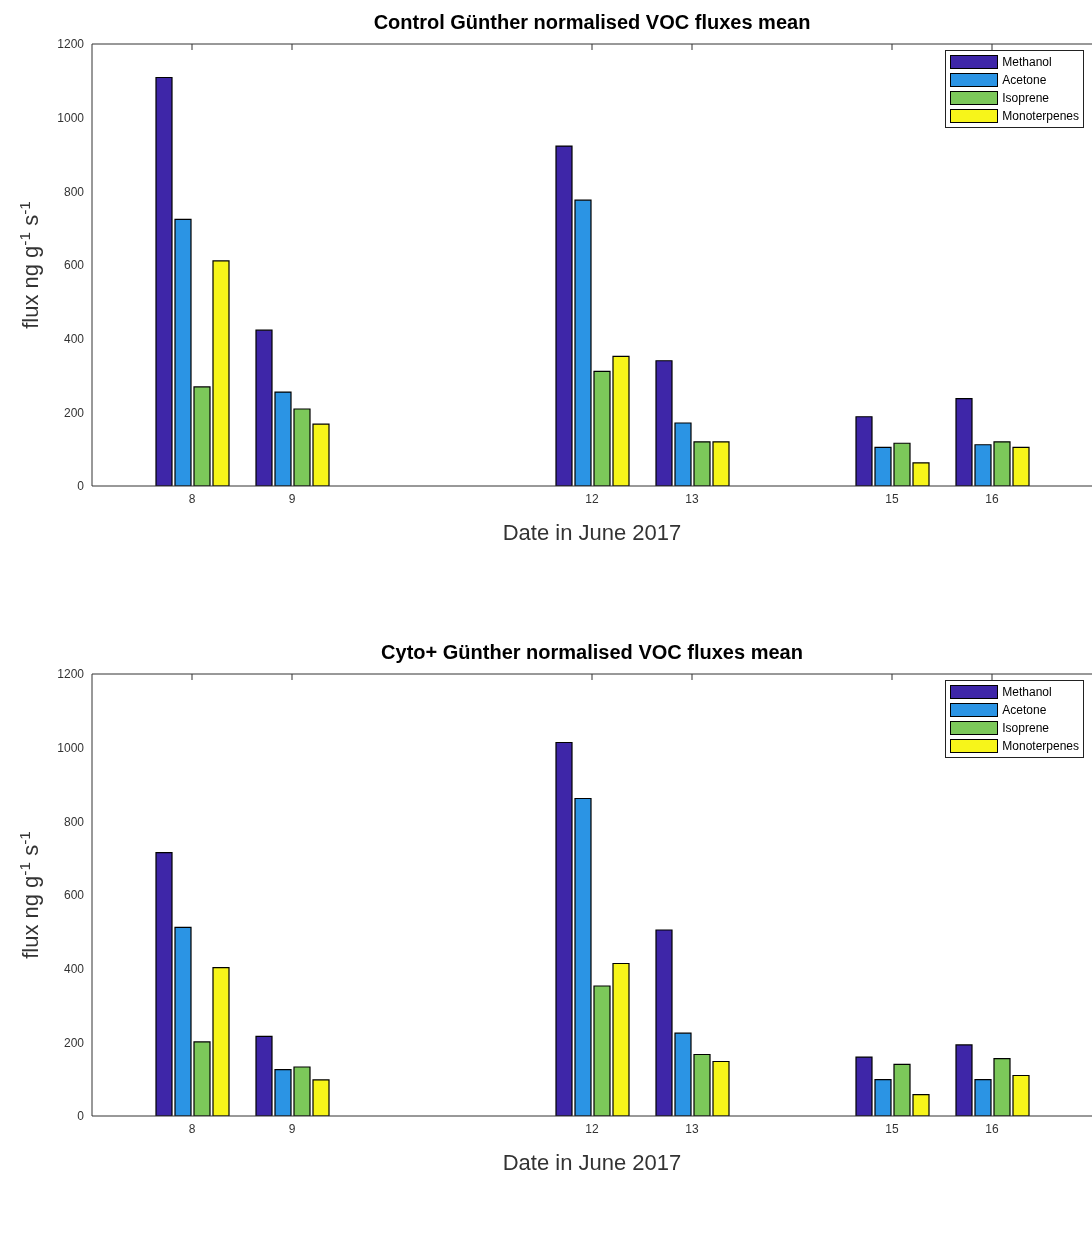 This screenshot has width=1092, height=1250. Describe the element at coordinates (592, 22) in the screenshot. I see `chart-title: Control Günther normalised VOC fluxes mean` at that location.